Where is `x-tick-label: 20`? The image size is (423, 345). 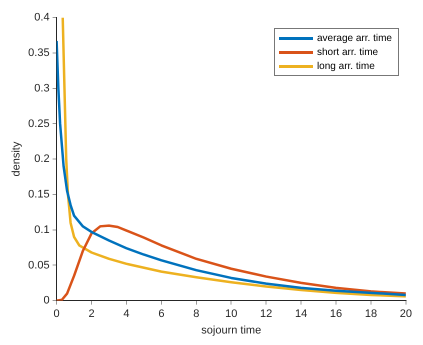
x-tick-label: 20 is located at coordinates (406, 314).